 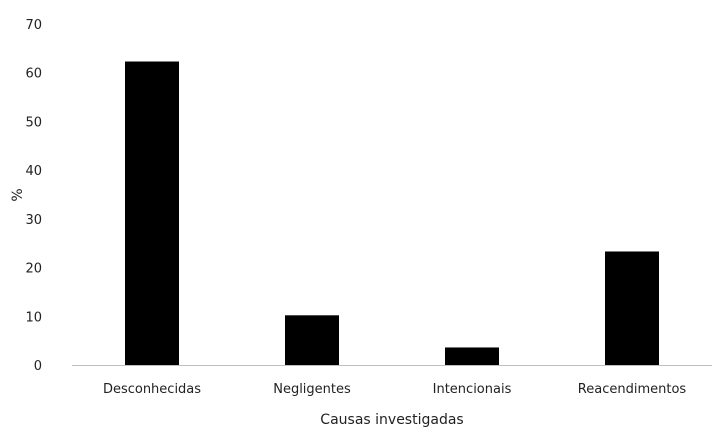 I want to click on y-tick-label: 60, so click(x=33, y=74).